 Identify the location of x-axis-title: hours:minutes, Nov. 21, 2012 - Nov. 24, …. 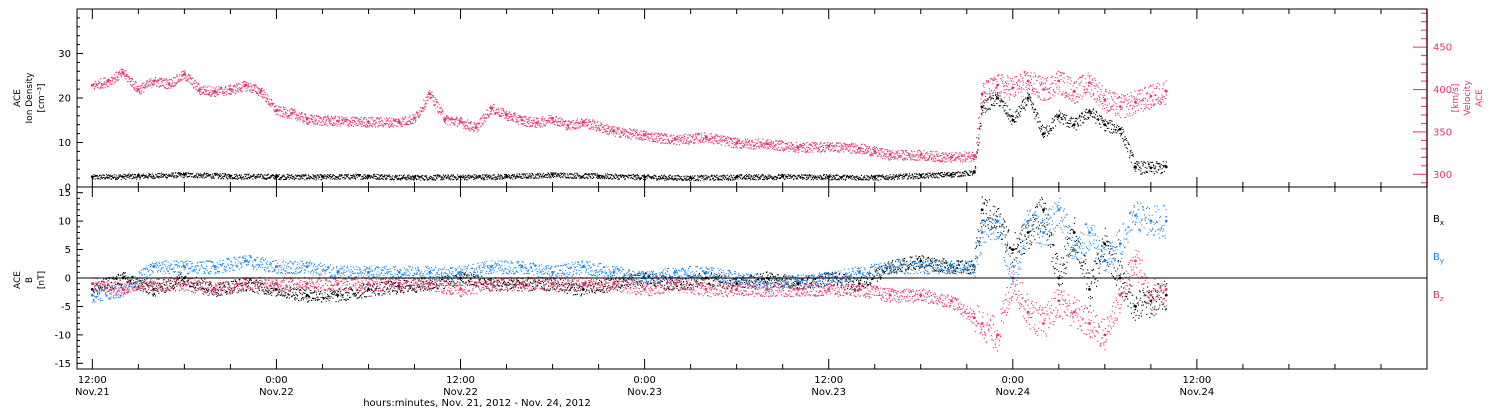
(477, 403).